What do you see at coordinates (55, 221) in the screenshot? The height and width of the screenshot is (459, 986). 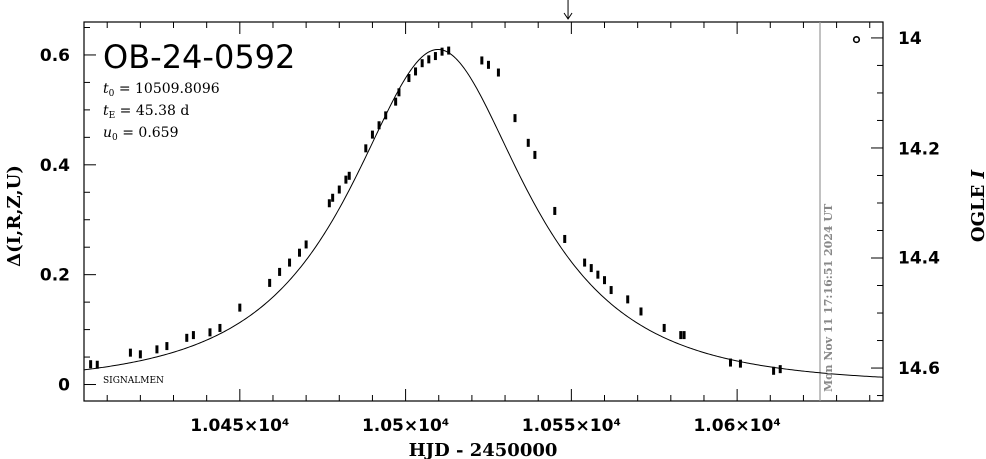 I see `y-tick-labels: 0 0.2 0.4 0.6` at bounding box center [55, 221].